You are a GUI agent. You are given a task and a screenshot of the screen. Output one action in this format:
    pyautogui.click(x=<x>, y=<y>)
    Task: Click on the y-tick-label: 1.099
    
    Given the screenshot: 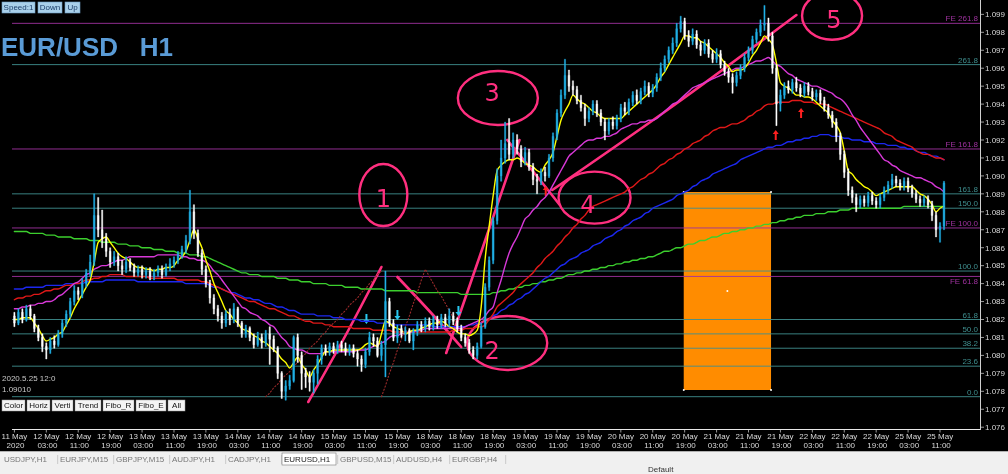 What is the action you would take?
    pyautogui.click(x=995, y=15)
    